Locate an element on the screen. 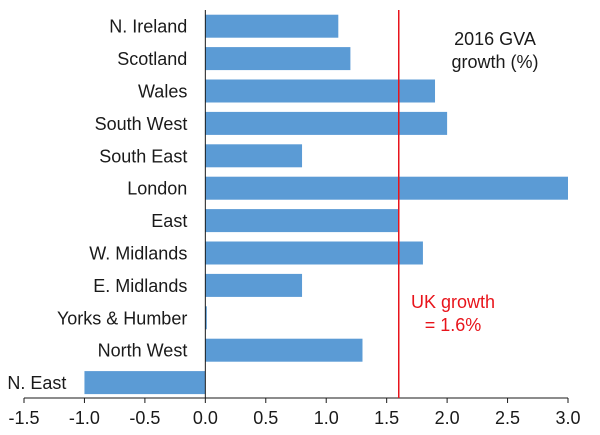 Image resolution: width=600 pixels, height=435 pixels. reference-label-line-1: UK growth is located at coordinates (453, 302).